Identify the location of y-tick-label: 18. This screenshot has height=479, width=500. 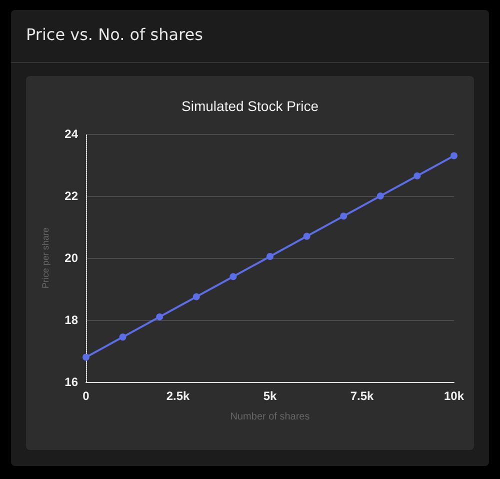
(71, 320).